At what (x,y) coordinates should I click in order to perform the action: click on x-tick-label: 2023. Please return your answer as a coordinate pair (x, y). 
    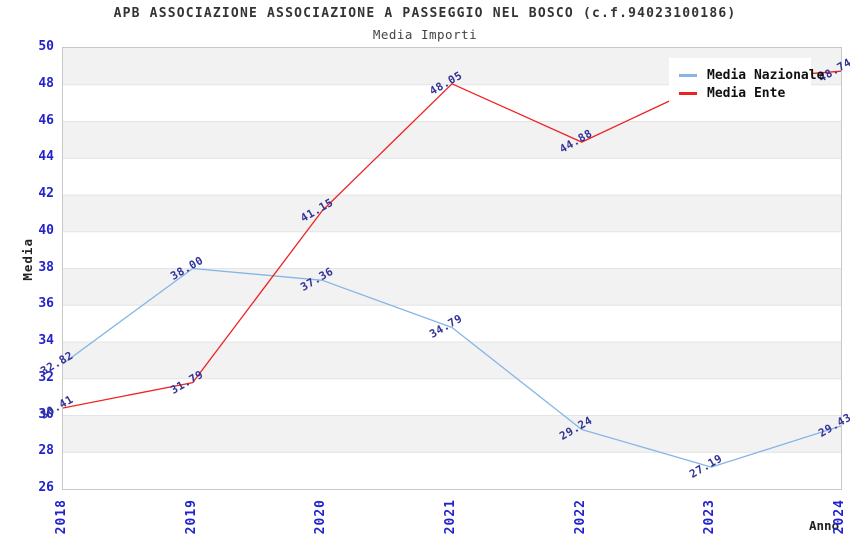
    Looking at the image, I should click on (710, 517).